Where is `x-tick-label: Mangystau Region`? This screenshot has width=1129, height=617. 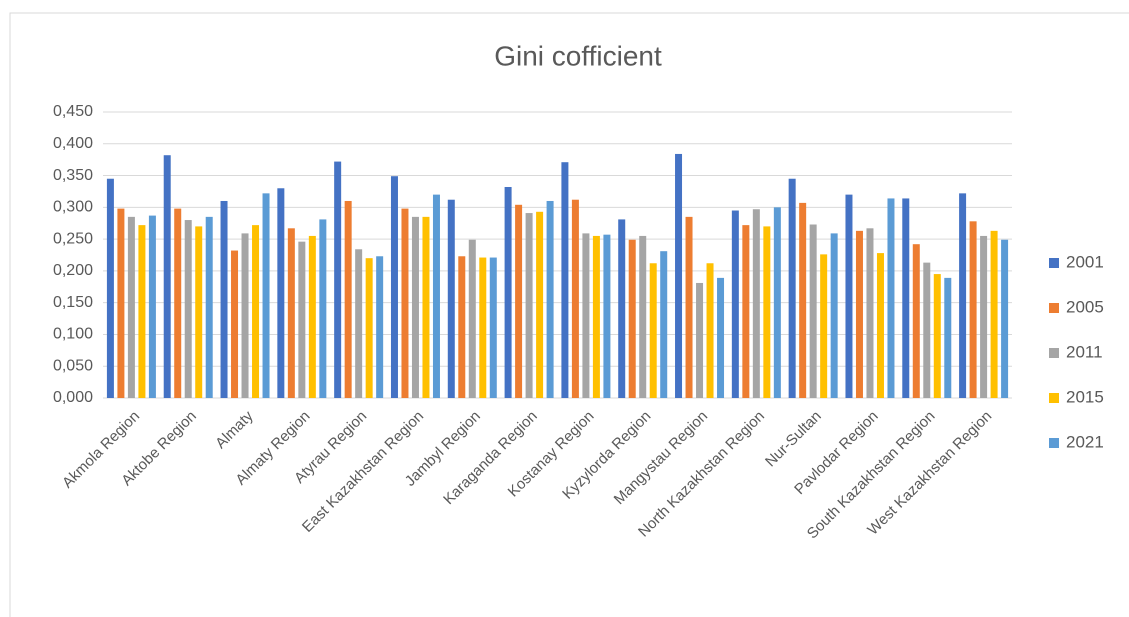
x-tick-label: Mangystau Region is located at coordinates (661, 458).